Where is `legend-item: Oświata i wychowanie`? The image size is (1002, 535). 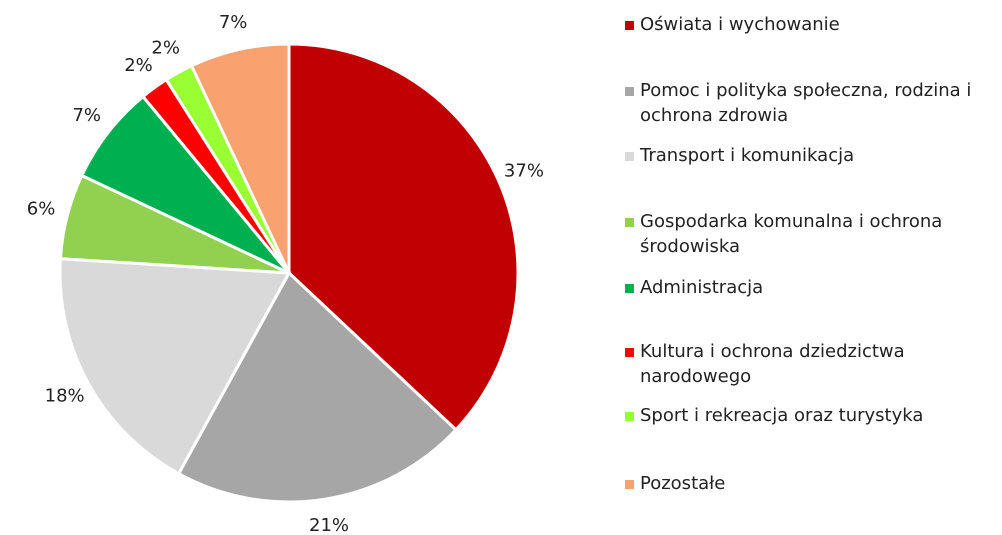 legend-item: Oświata i wychowanie is located at coordinates (812, 24).